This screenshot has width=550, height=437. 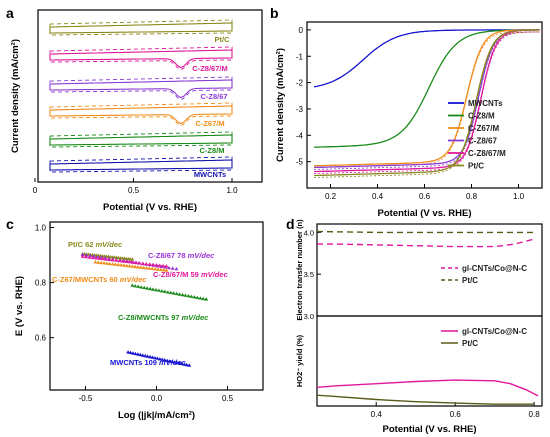 What do you see at coordinates (228, 398) in the screenshot?
I see `panel-c-xtick-label: 0.5` at bounding box center [228, 398].